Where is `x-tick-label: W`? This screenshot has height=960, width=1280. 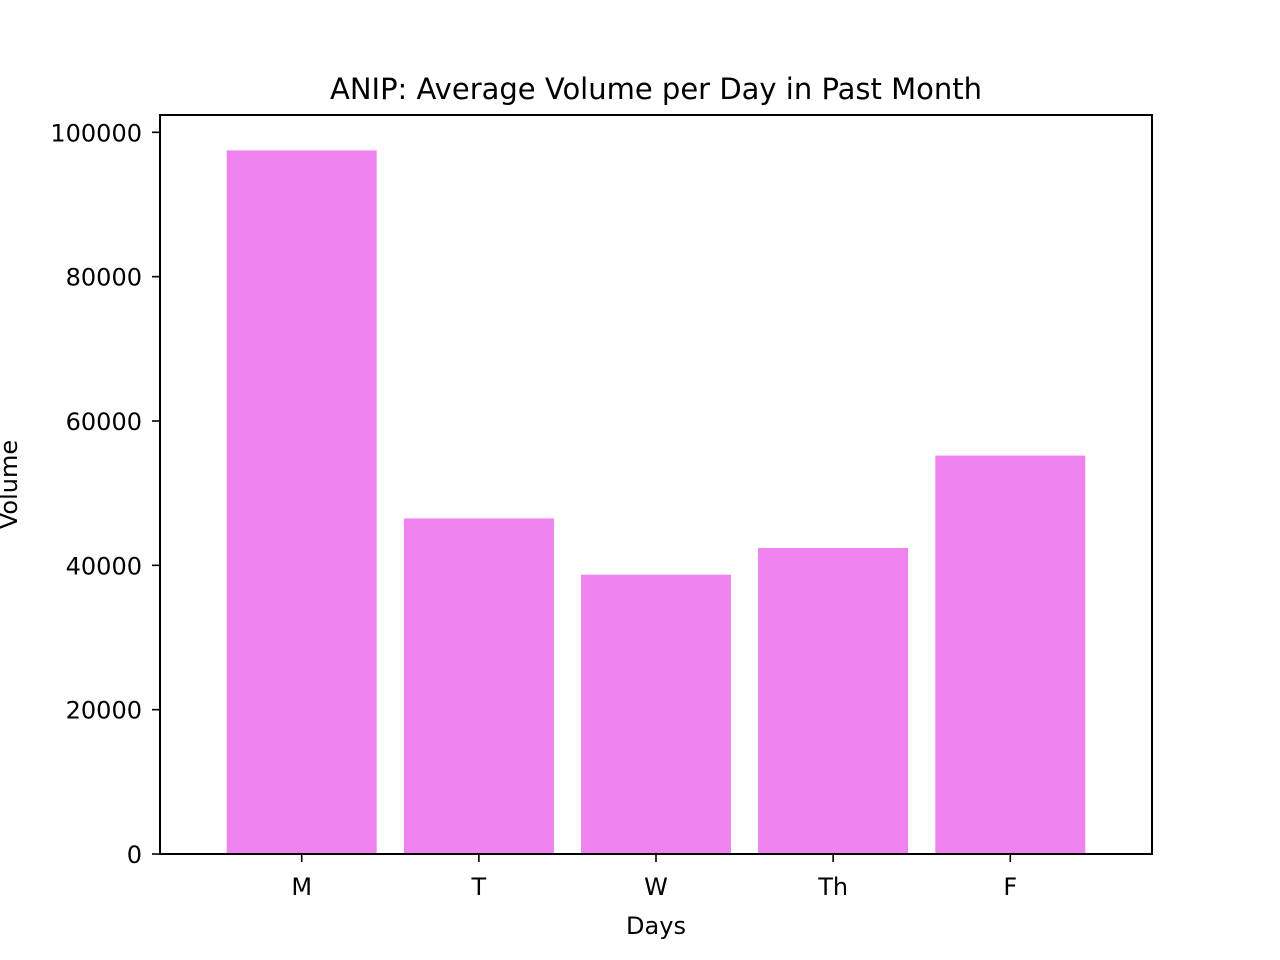 x-tick-label: W is located at coordinates (656, 887).